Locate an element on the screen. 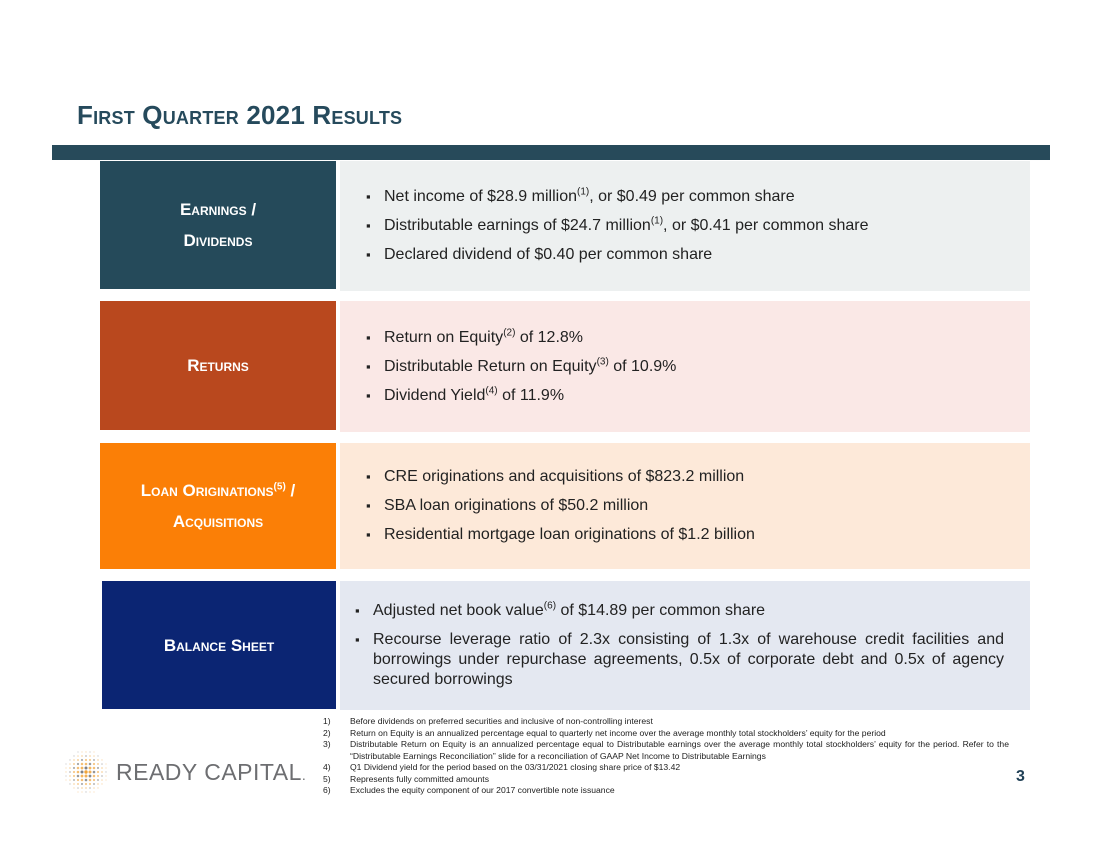 The width and height of the screenshot is (1100, 850). company-logo-text: READY CAPITAL. is located at coordinates (211, 772).